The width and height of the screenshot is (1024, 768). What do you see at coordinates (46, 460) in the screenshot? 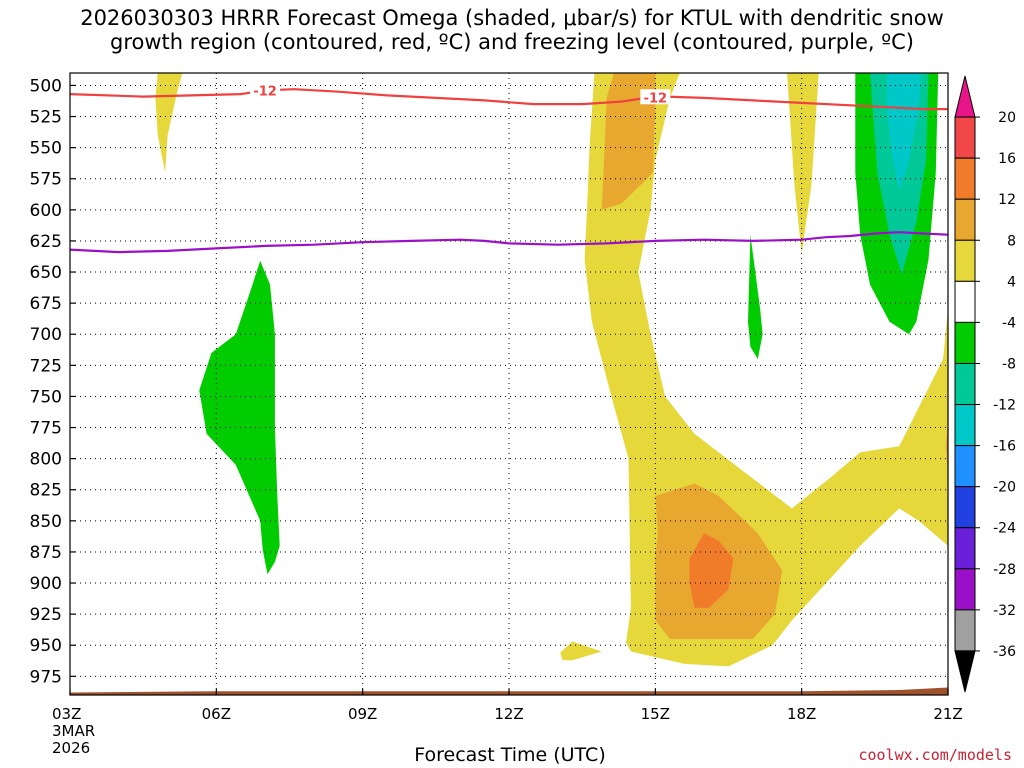
I see `y-tick-label-800: 800` at bounding box center [46, 460].